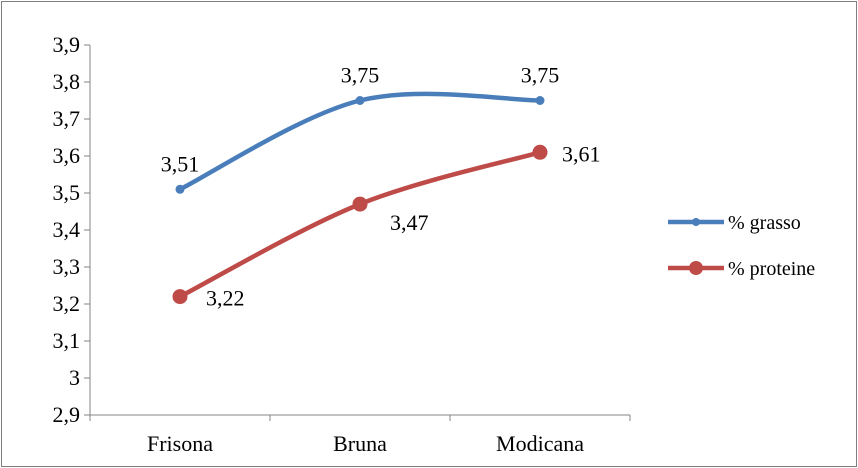 The height and width of the screenshot is (468, 858). Describe the element at coordinates (67, 118) in the screenshot. I see `y-tick-label: 3,7` at that location.